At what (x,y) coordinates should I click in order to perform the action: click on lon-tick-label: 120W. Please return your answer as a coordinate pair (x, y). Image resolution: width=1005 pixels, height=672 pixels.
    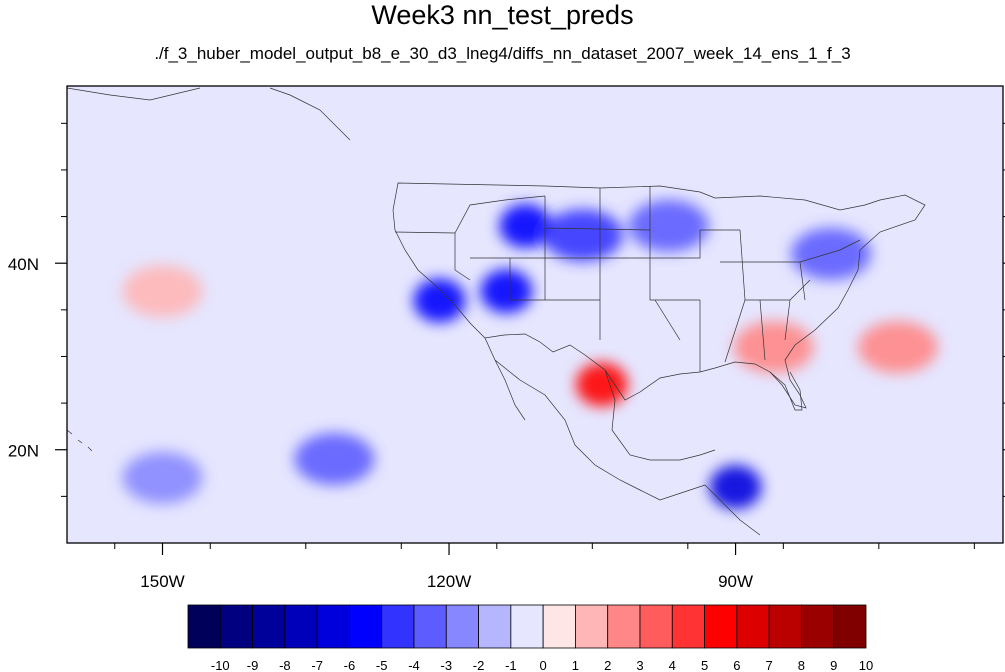
    Looking at the image, I should click on (449, 581).